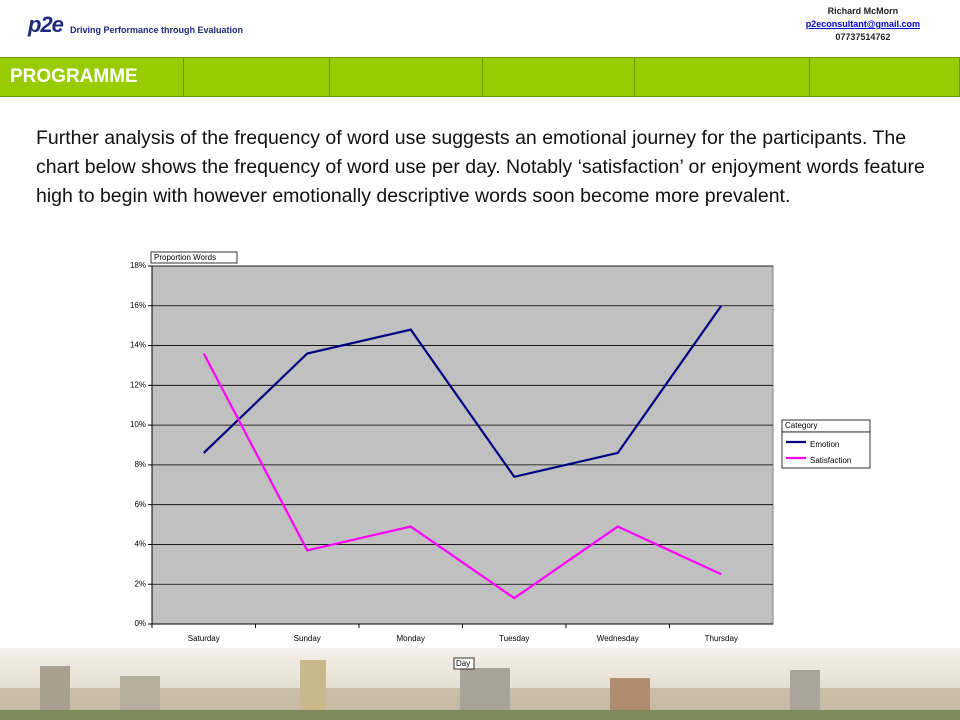  I want to click on y-tick-label: 14%, so click(138, 345).